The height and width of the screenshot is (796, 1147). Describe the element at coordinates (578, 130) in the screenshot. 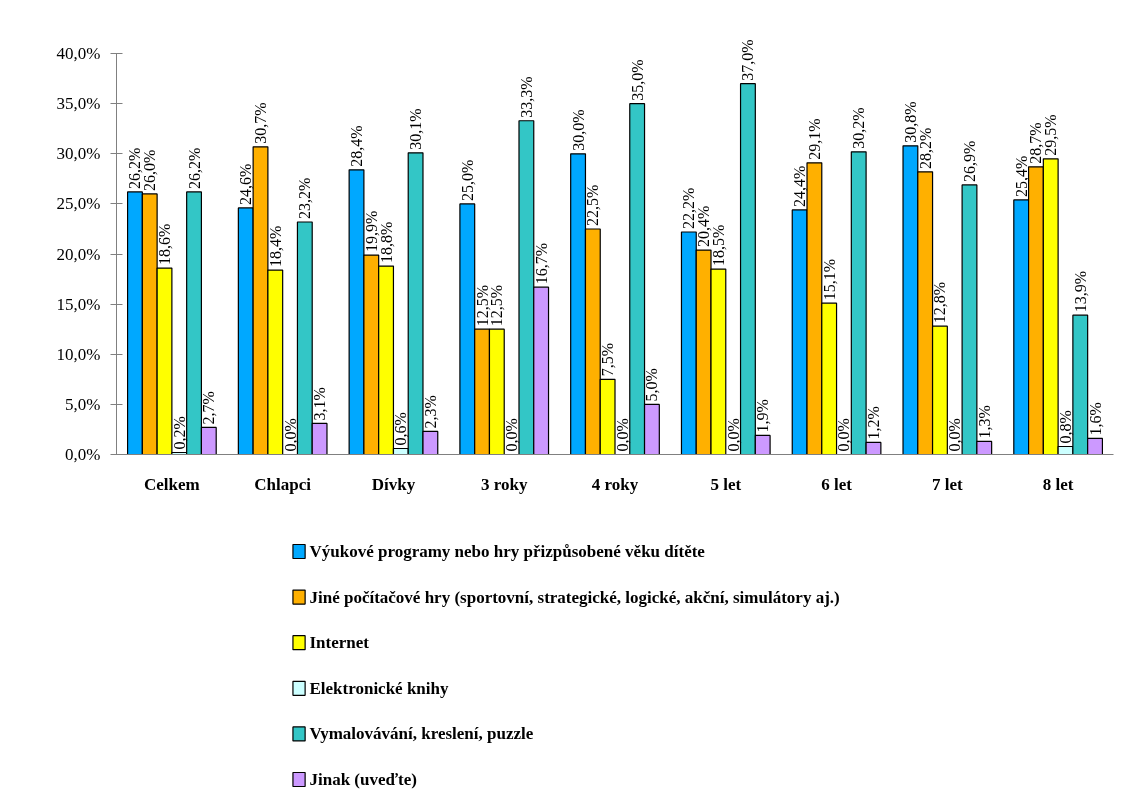

I see `data-label: 30,0%` at that location.